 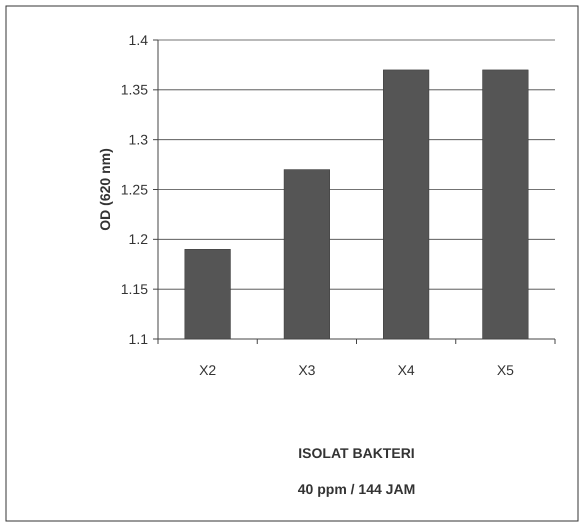 What do you see at coordinates (406, 370) in the screenshot?
I see `x-tick-label: X4` at bounding box center [406, 370].